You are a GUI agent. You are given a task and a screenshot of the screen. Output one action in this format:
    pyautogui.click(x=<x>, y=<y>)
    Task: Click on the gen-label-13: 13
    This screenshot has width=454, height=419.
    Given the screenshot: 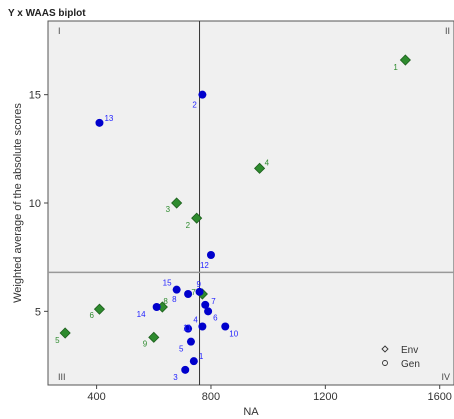 What is the action you would take?
    pyautogui.click(x=108, y=118)
    